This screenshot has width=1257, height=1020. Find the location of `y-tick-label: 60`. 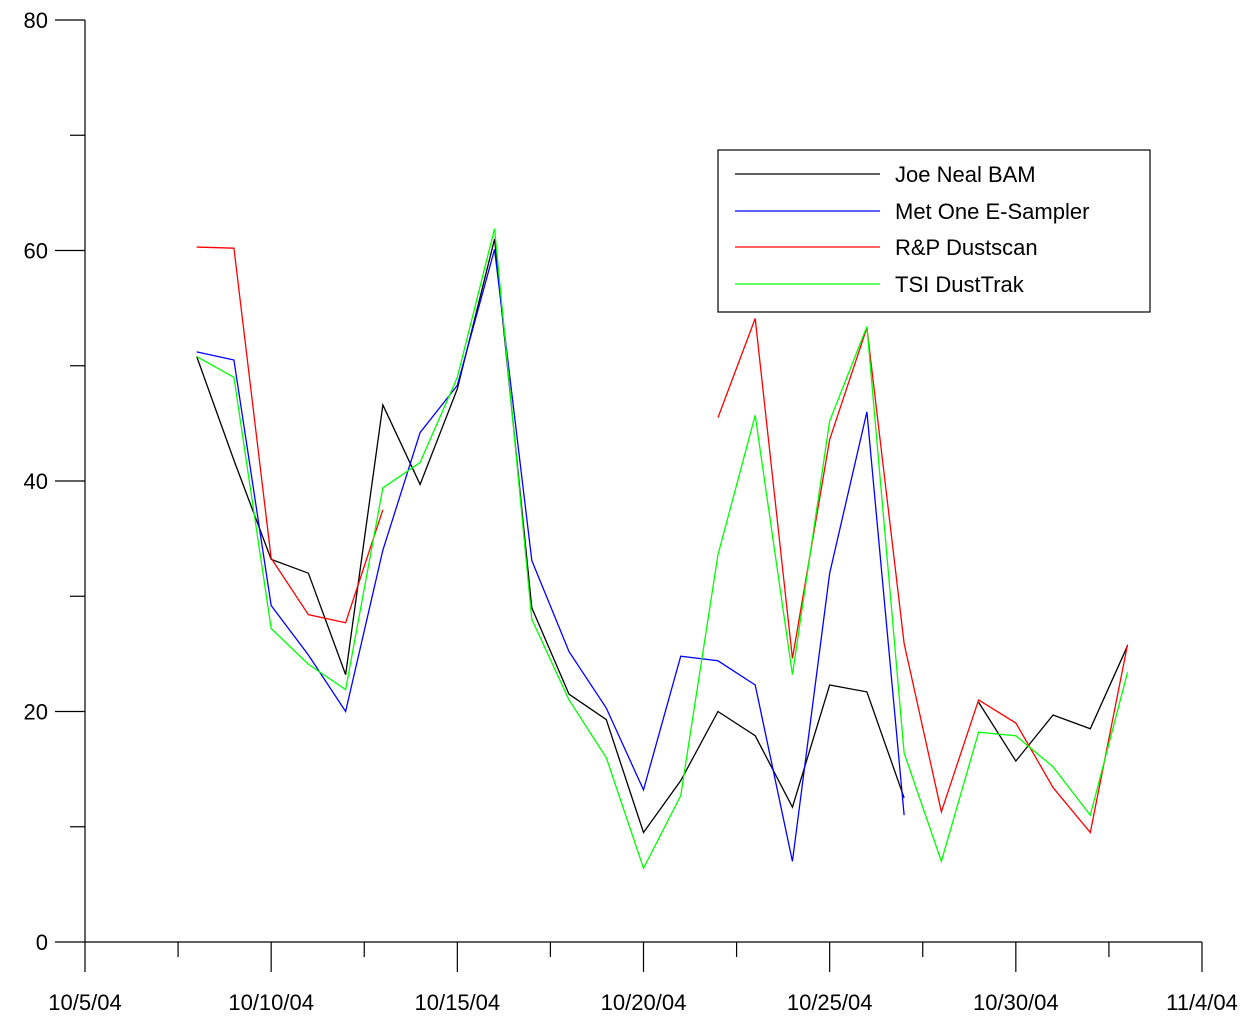

y-tick-label: 60 is located at coordinates (36, 251).